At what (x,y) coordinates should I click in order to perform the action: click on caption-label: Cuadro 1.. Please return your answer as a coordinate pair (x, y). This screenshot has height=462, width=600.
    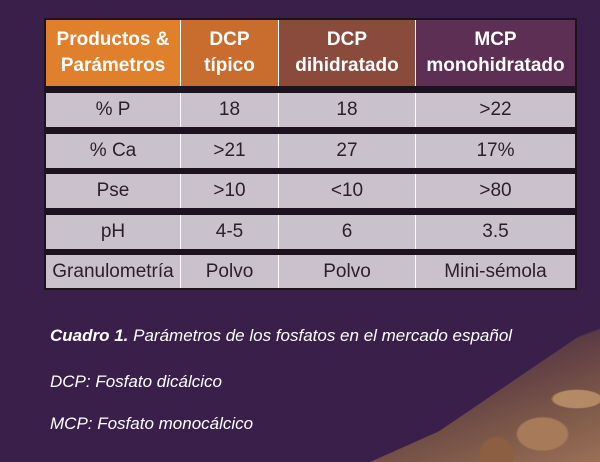
    Looking at the image, I should click on (89, 335).